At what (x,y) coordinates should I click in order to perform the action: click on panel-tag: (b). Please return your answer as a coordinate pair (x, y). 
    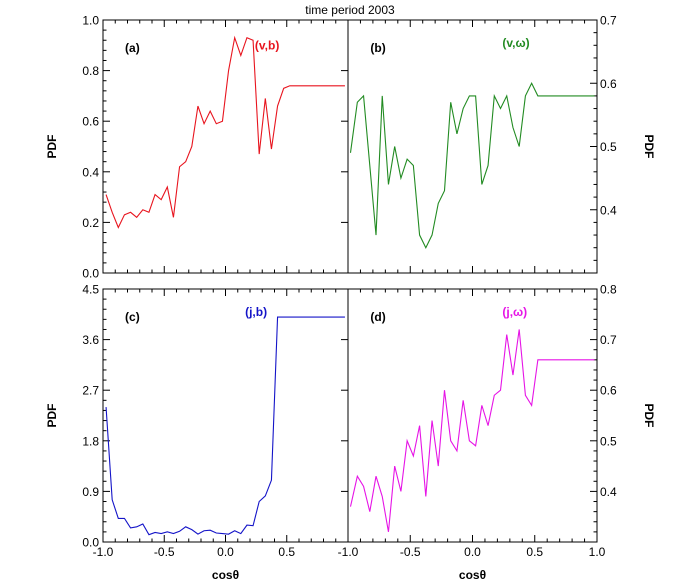
    Looking at the image, I should click on (377, 48).